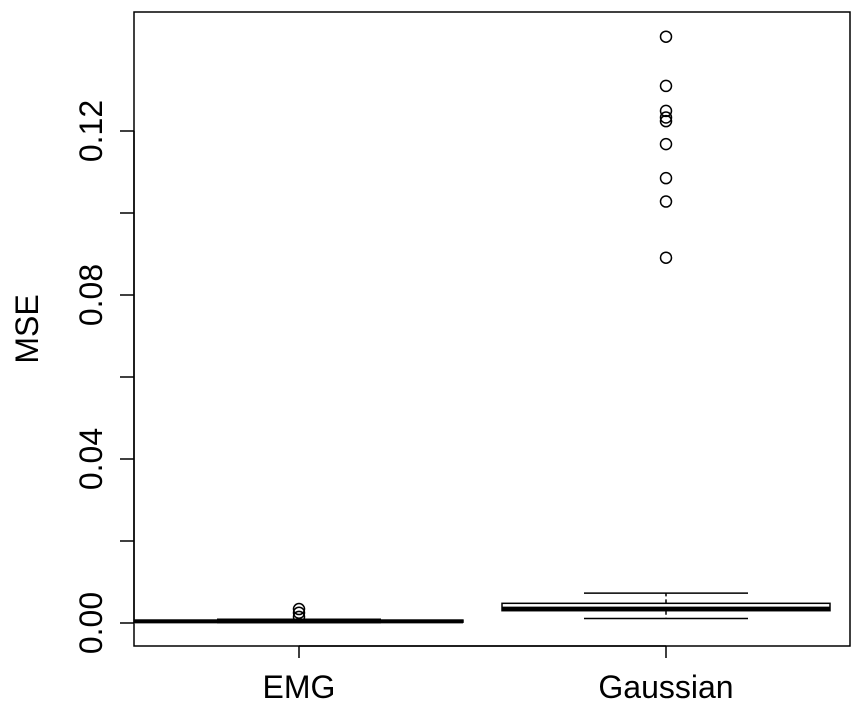  What do you see at coordinates (498, 674) in the screenshot?
I see `x-axis: EMG Gaussian` at bounding box center [498, 674].